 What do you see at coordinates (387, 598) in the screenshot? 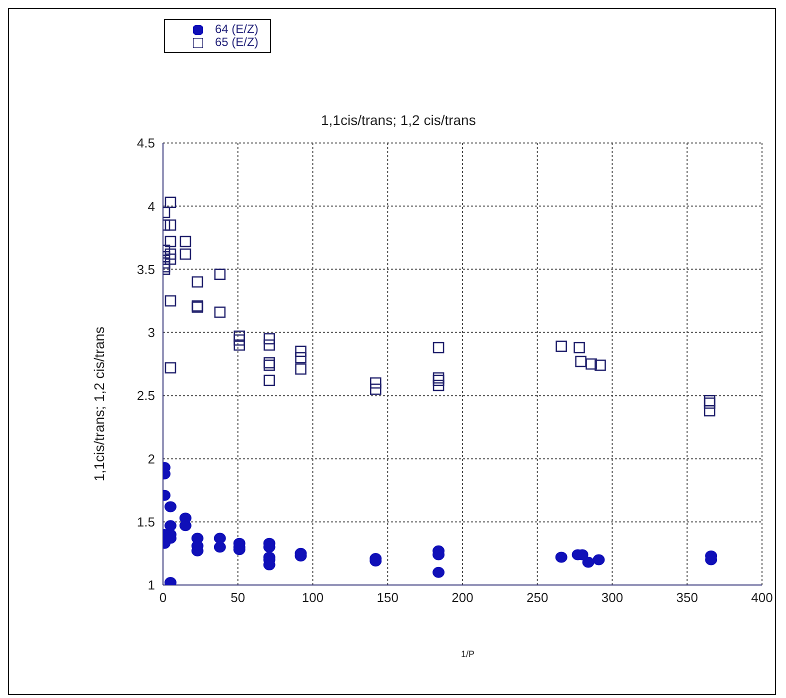
I see `x-tick-label: 150` at bounding box center [387, 598].